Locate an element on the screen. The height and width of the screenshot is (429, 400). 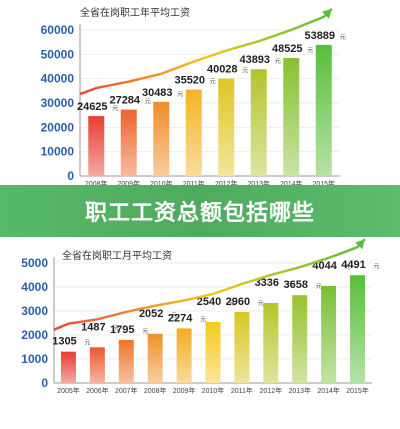
y-tick-label: 4000 is located at coordinates (34, 287).